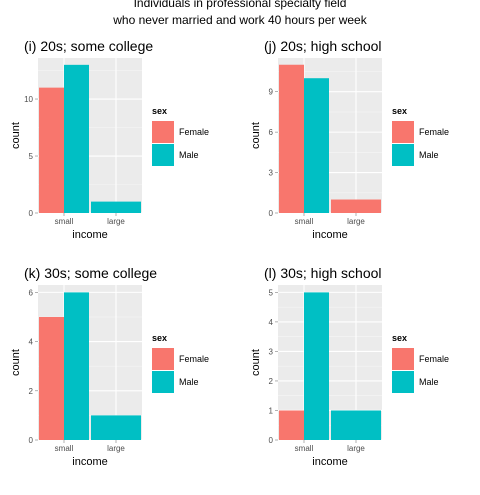 The width and height of the screenshot is (480, 495). Describe the element at coordinates (323, 273) in the screenshot. I see `panel-title: (l) 30s; high school` at that location.